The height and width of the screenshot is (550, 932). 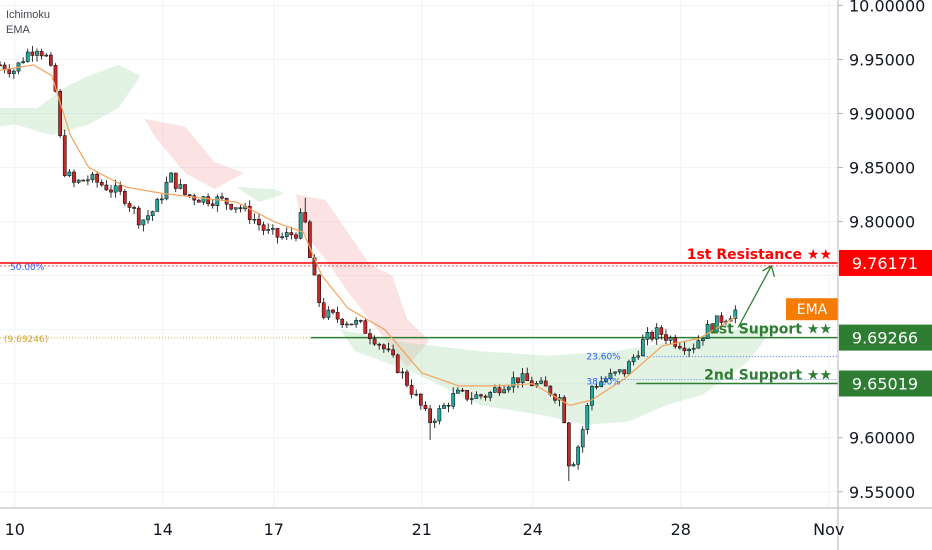 What do you see at coordinates (882, 492) in the screenshot?
I see `y-tick-label: 9.55000` at bounding box center [882, 492].